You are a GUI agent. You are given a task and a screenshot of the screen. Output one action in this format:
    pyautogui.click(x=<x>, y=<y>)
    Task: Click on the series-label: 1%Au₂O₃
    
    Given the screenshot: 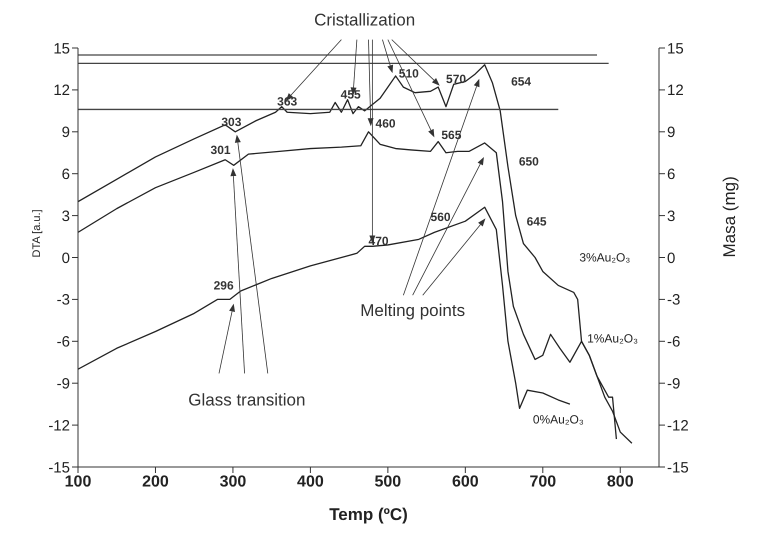 What is the action you would take?
    pyautogui.click(x=612, y=339)
    